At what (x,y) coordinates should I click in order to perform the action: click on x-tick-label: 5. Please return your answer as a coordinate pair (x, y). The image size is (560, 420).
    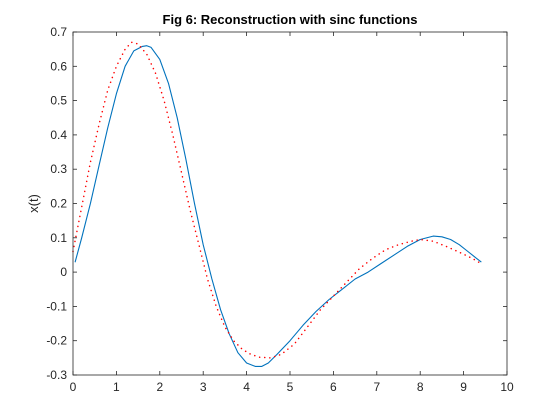
    Looking at the image, I should click on (290, 387).